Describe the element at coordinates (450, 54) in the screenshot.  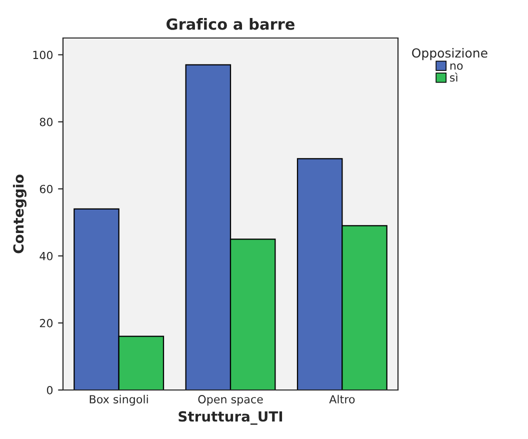
I see `legend-title: Opposizione` at that location.